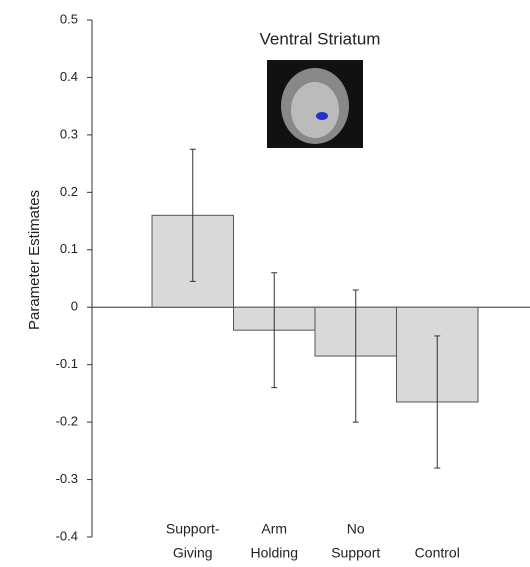 The image size is (530, 567). I want to click on y-tick-label: 0.4, so click(69, 76).